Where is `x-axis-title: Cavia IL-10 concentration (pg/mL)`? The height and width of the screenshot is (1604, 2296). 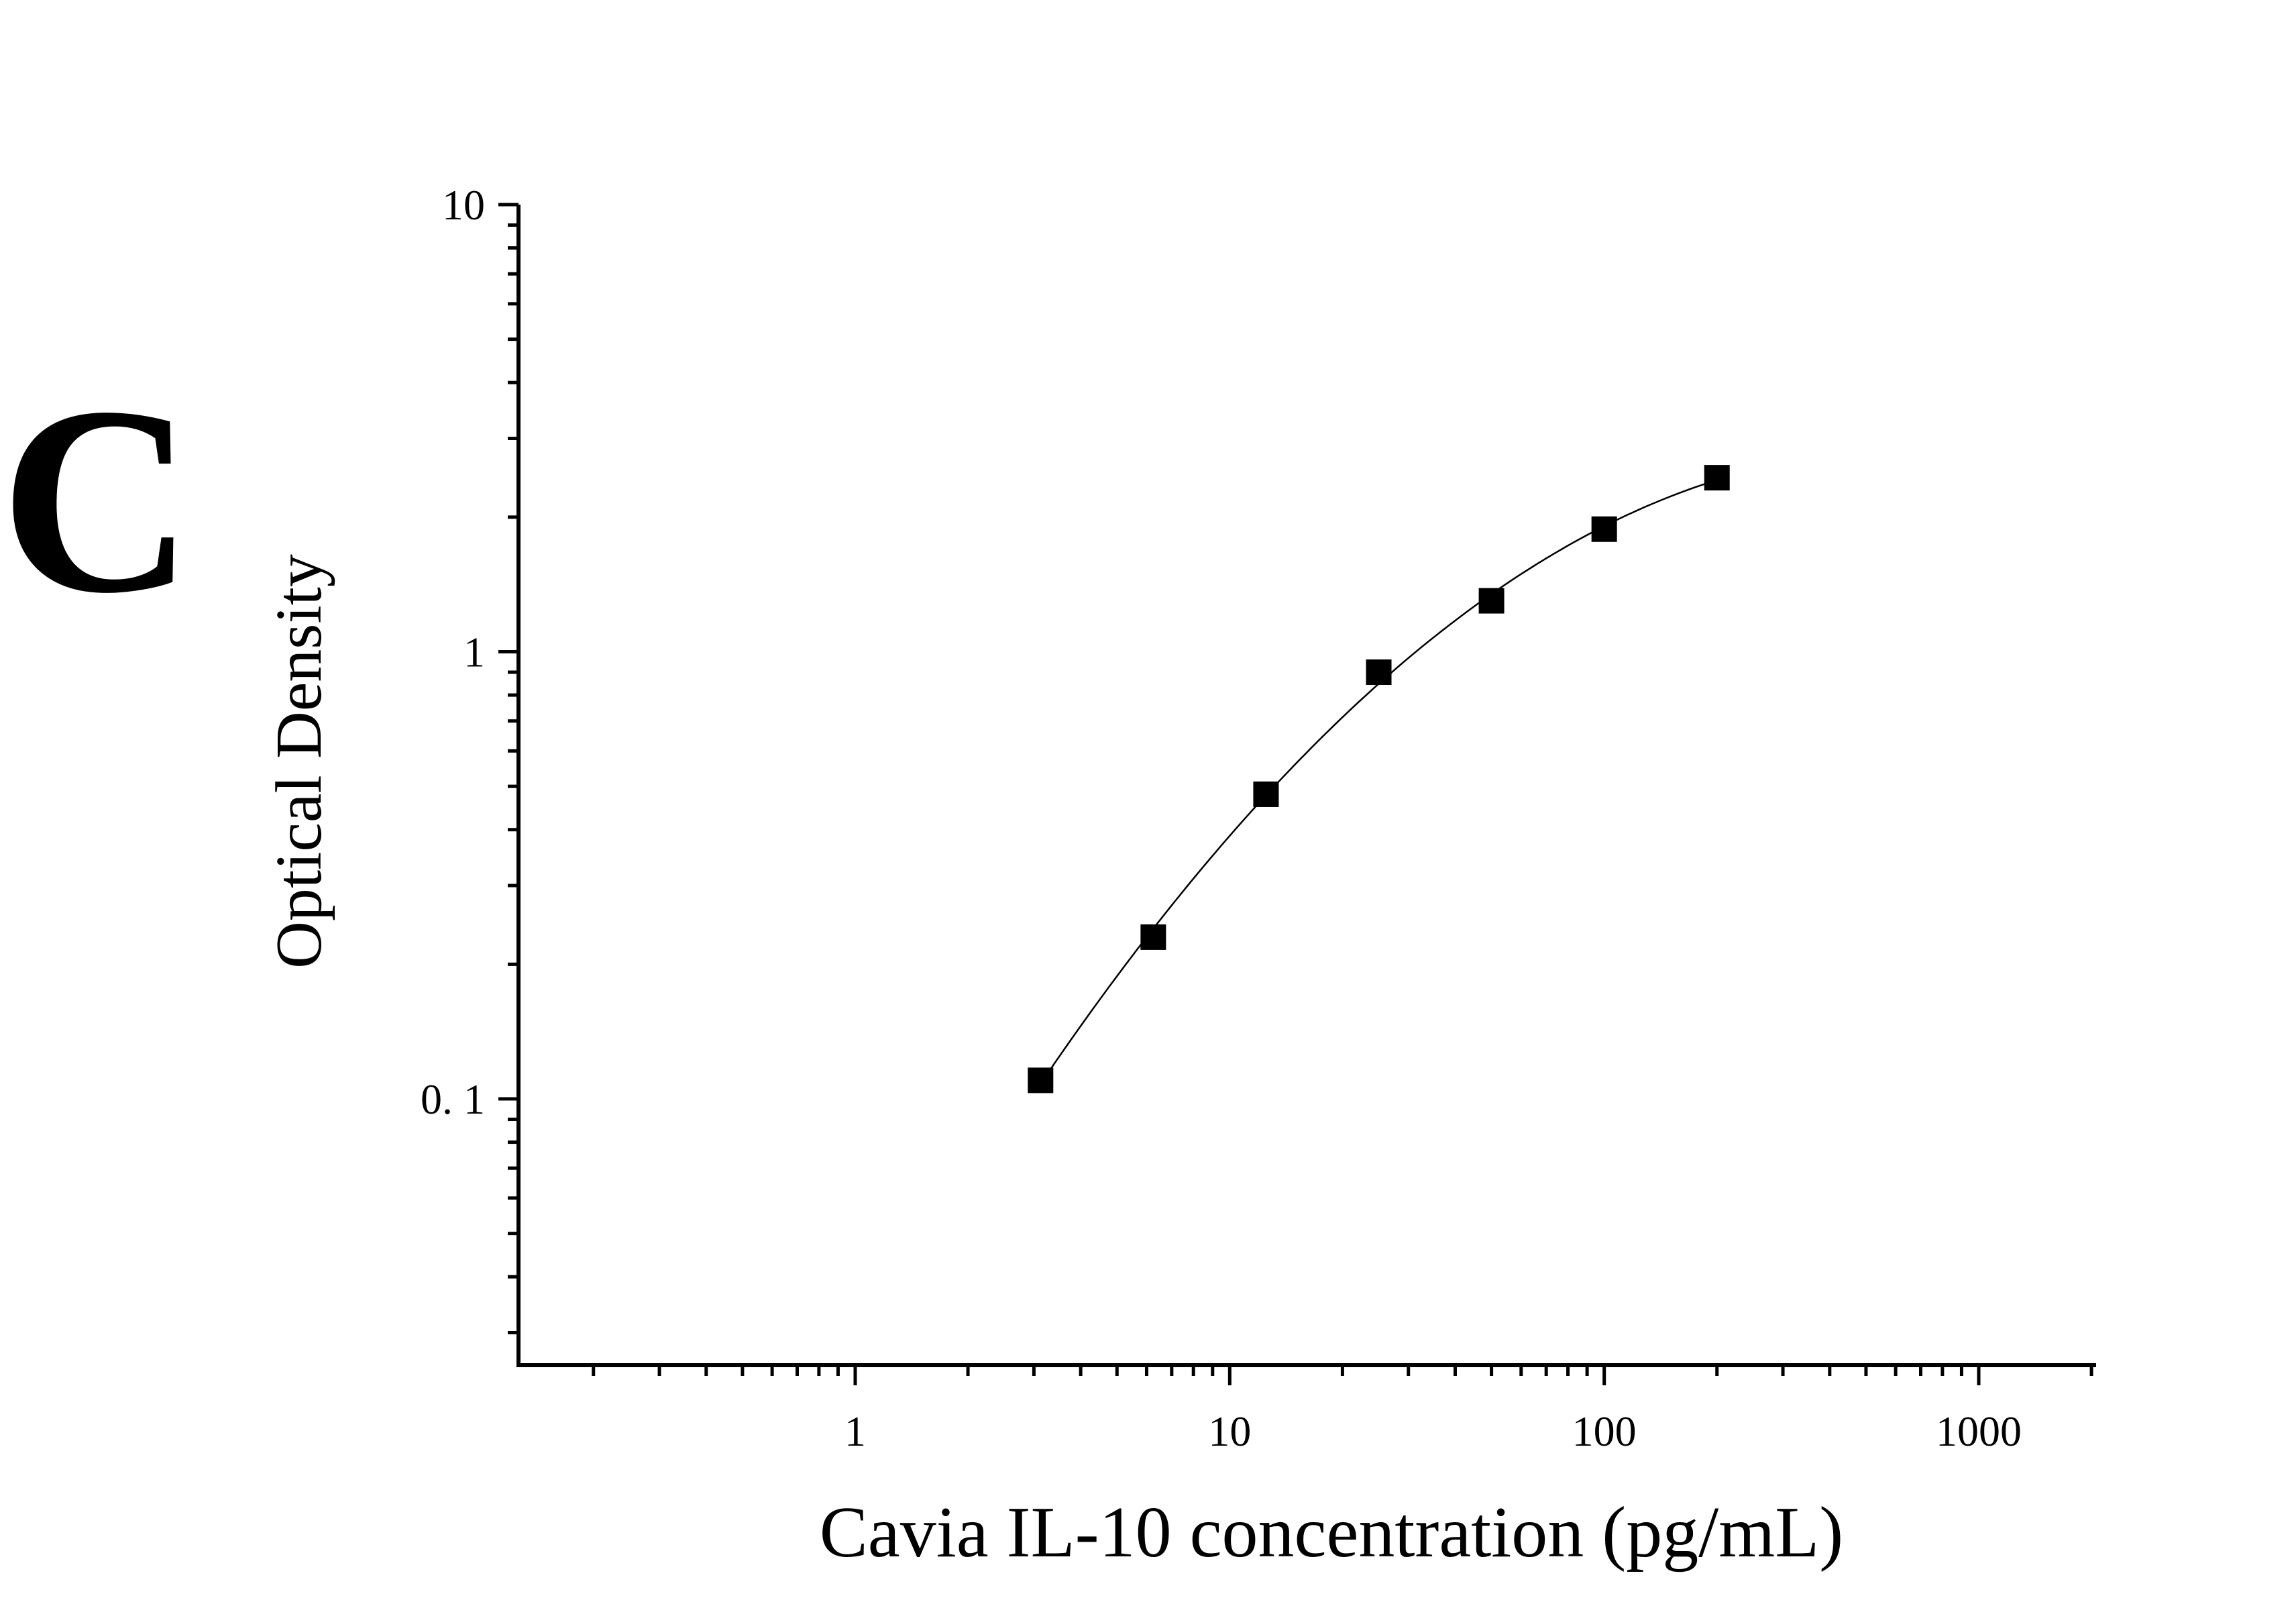
x-axis-title: Cavia IL-10 concentration (pg/mL) is located at coordinates (1331, 1533).